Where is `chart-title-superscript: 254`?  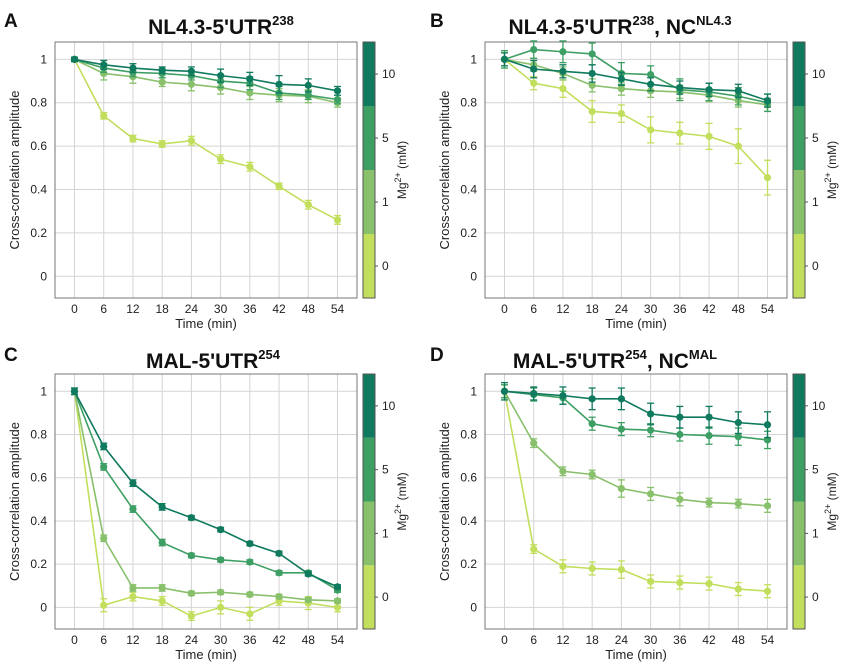 chart-title-superscript: 254 is located at coordinates (269, 354).